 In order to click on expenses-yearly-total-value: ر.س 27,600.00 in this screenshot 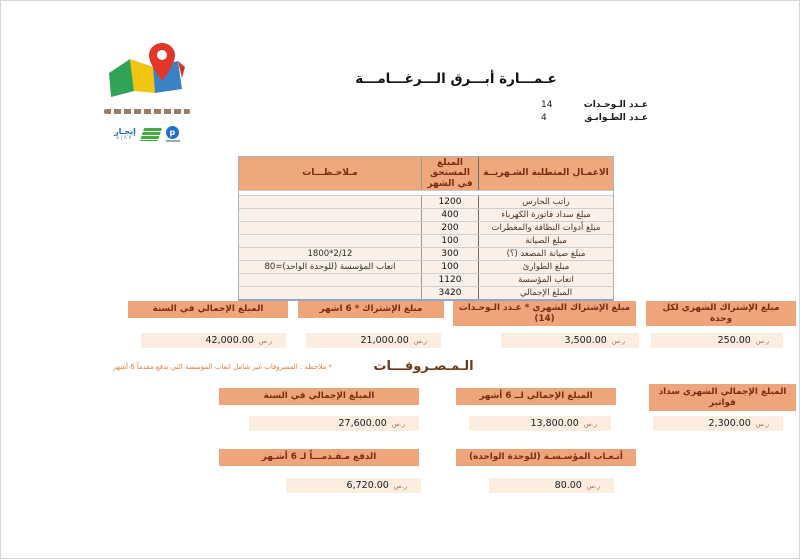, I will do `click(334, 423)`.